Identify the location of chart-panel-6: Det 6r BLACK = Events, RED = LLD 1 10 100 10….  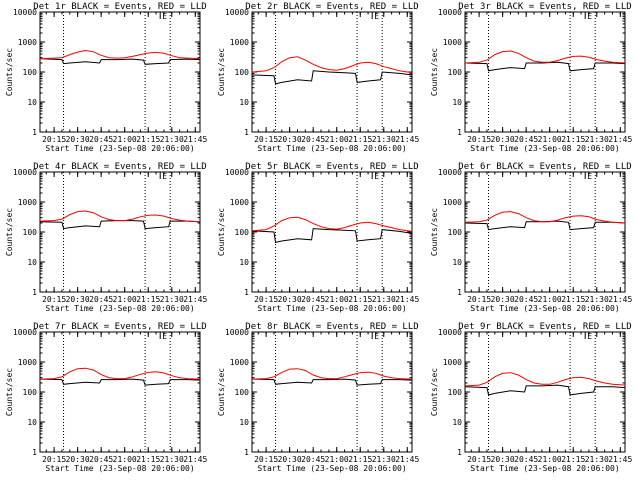
(531, 237).